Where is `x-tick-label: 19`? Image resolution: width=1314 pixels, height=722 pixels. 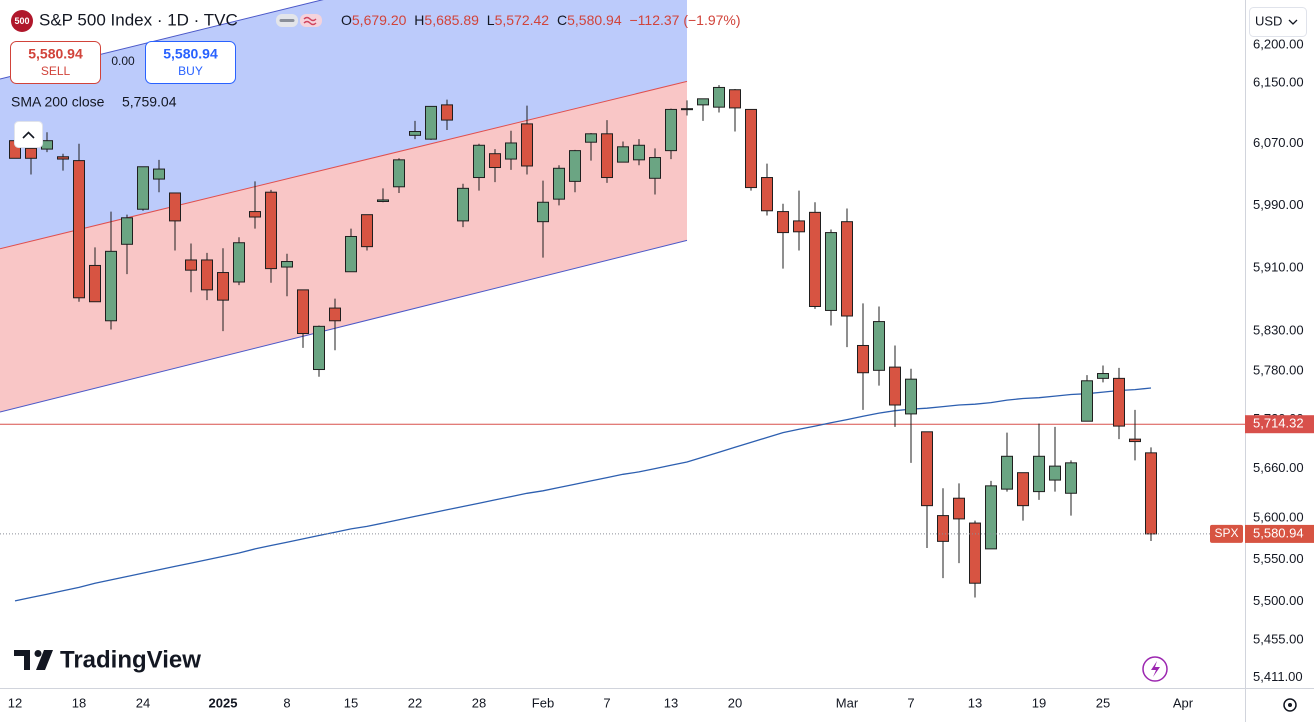 x-tick-label: 19 is located at coordinates (1039, 702).